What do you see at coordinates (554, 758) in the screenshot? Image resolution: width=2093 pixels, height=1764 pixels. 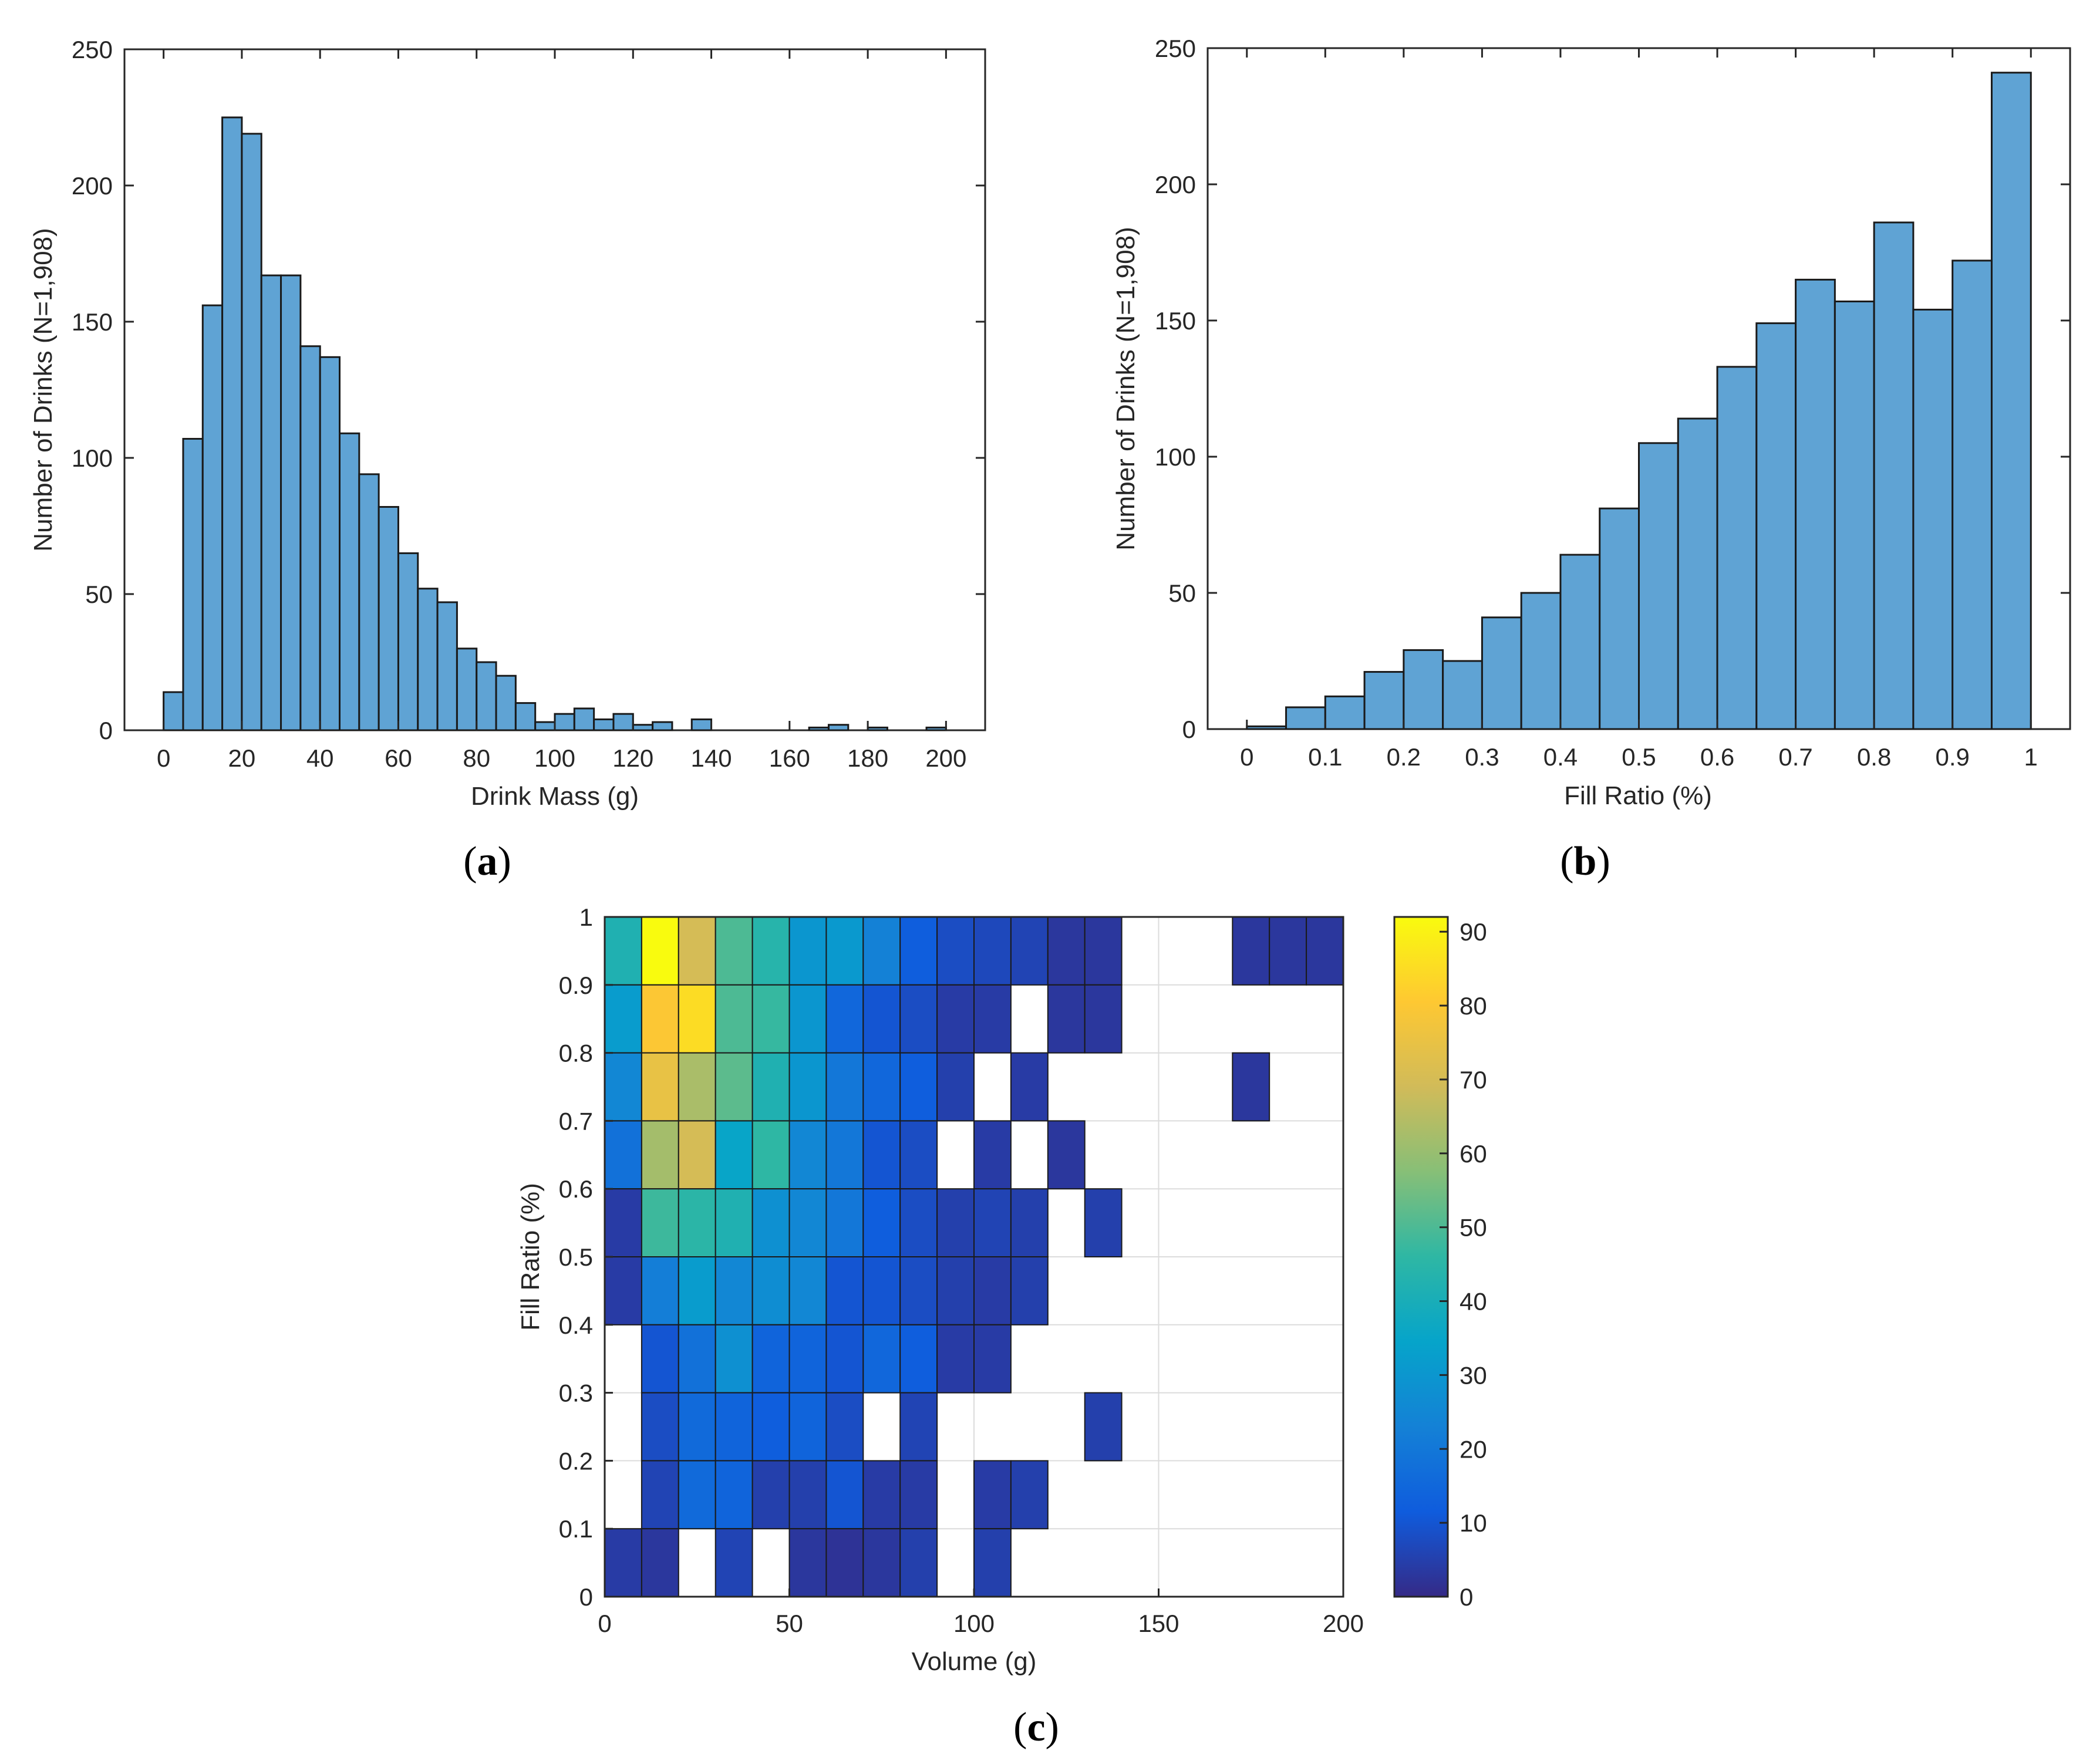 I see `mass-x-tick-label: 100` at bounding box center [554, 758].